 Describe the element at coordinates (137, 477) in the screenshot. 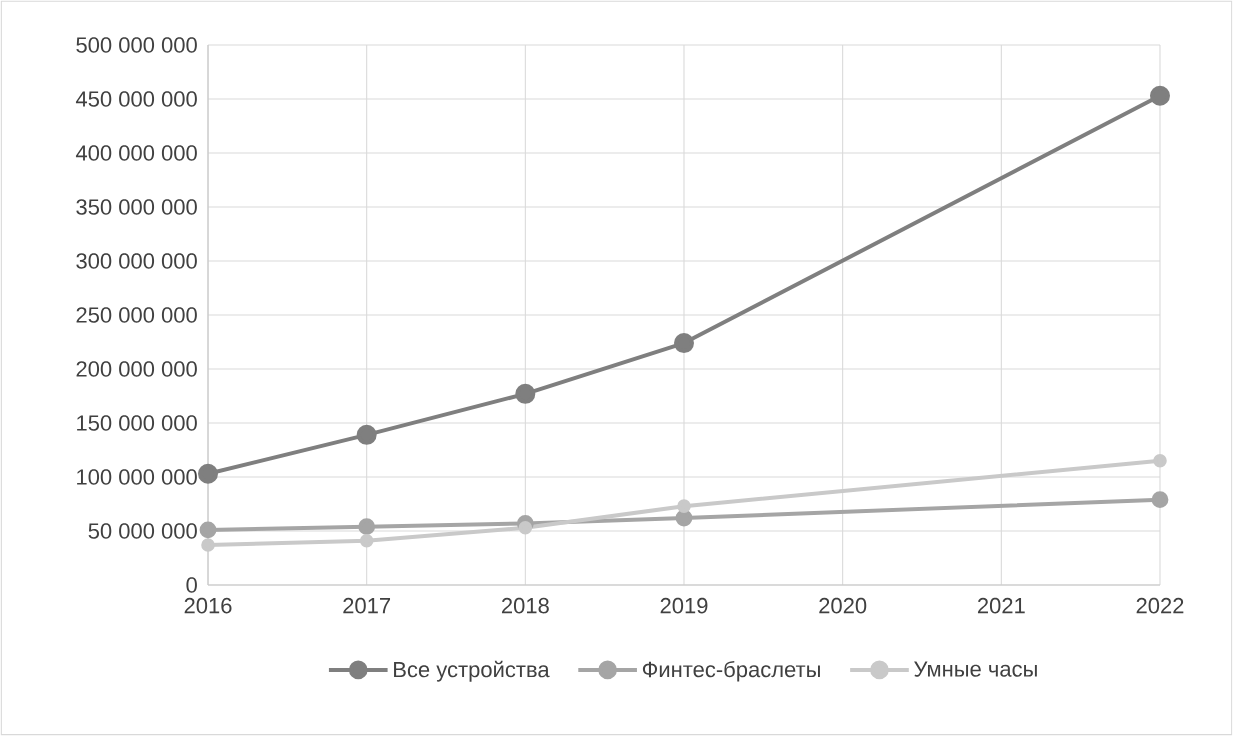

I see `y-tick-label: 100 000 000` at that location.